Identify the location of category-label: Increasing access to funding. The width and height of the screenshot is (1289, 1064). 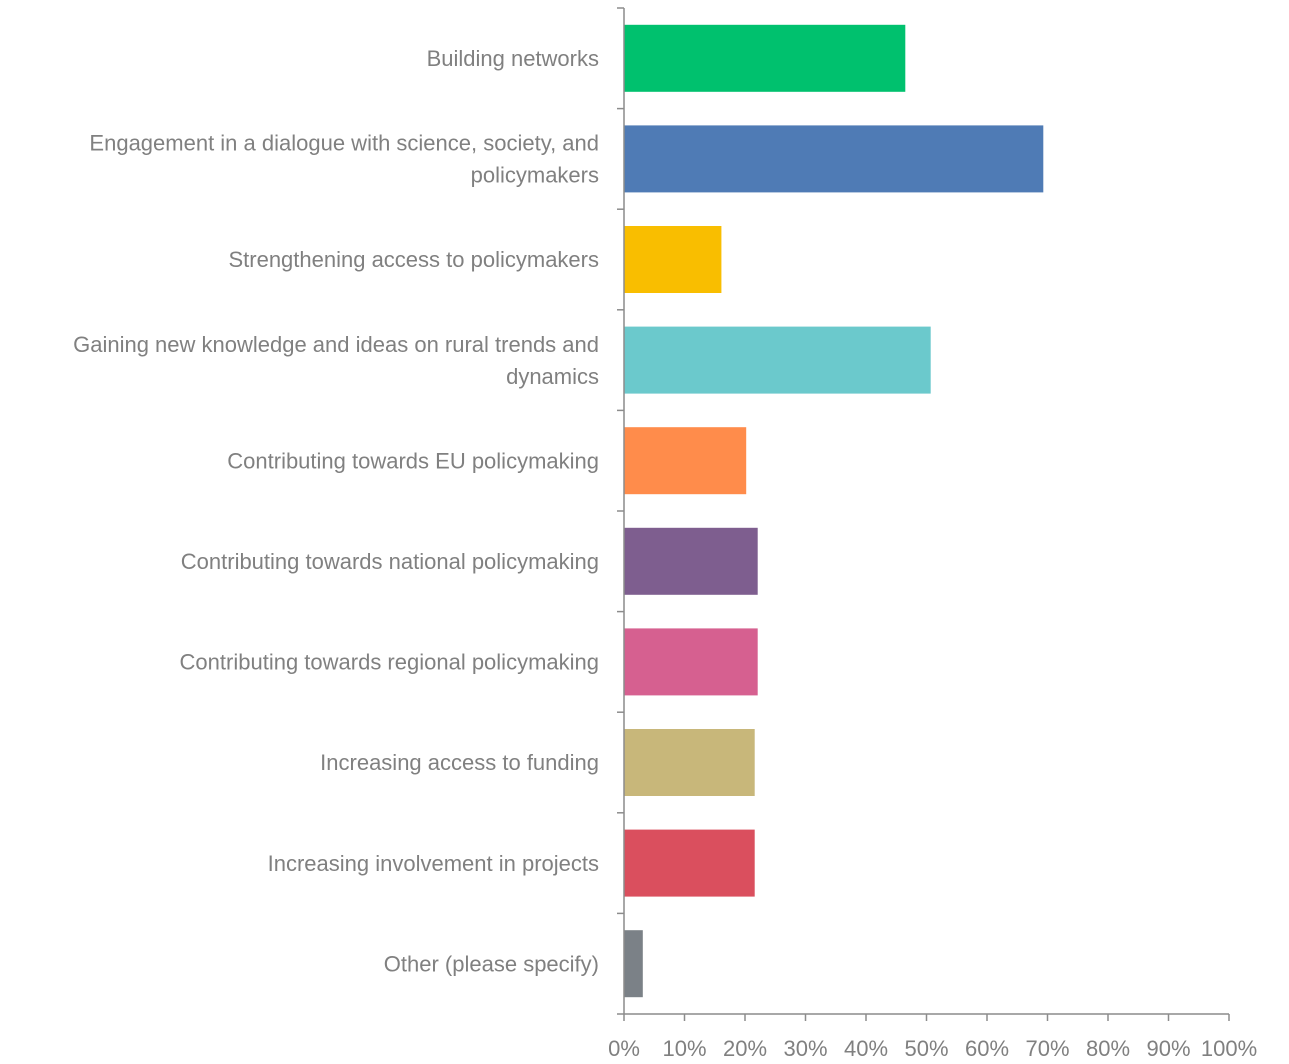
(459, 762).